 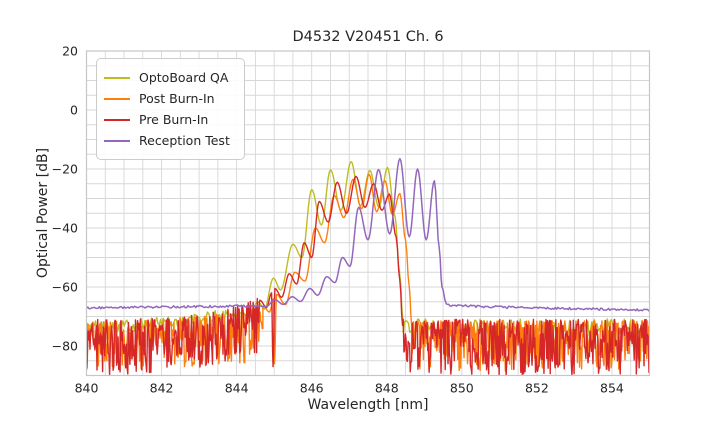 What do you see at coordinates (65, 228) in the screenshot?
I see `y-tick-label: −40` at bounding box center [65, 228].